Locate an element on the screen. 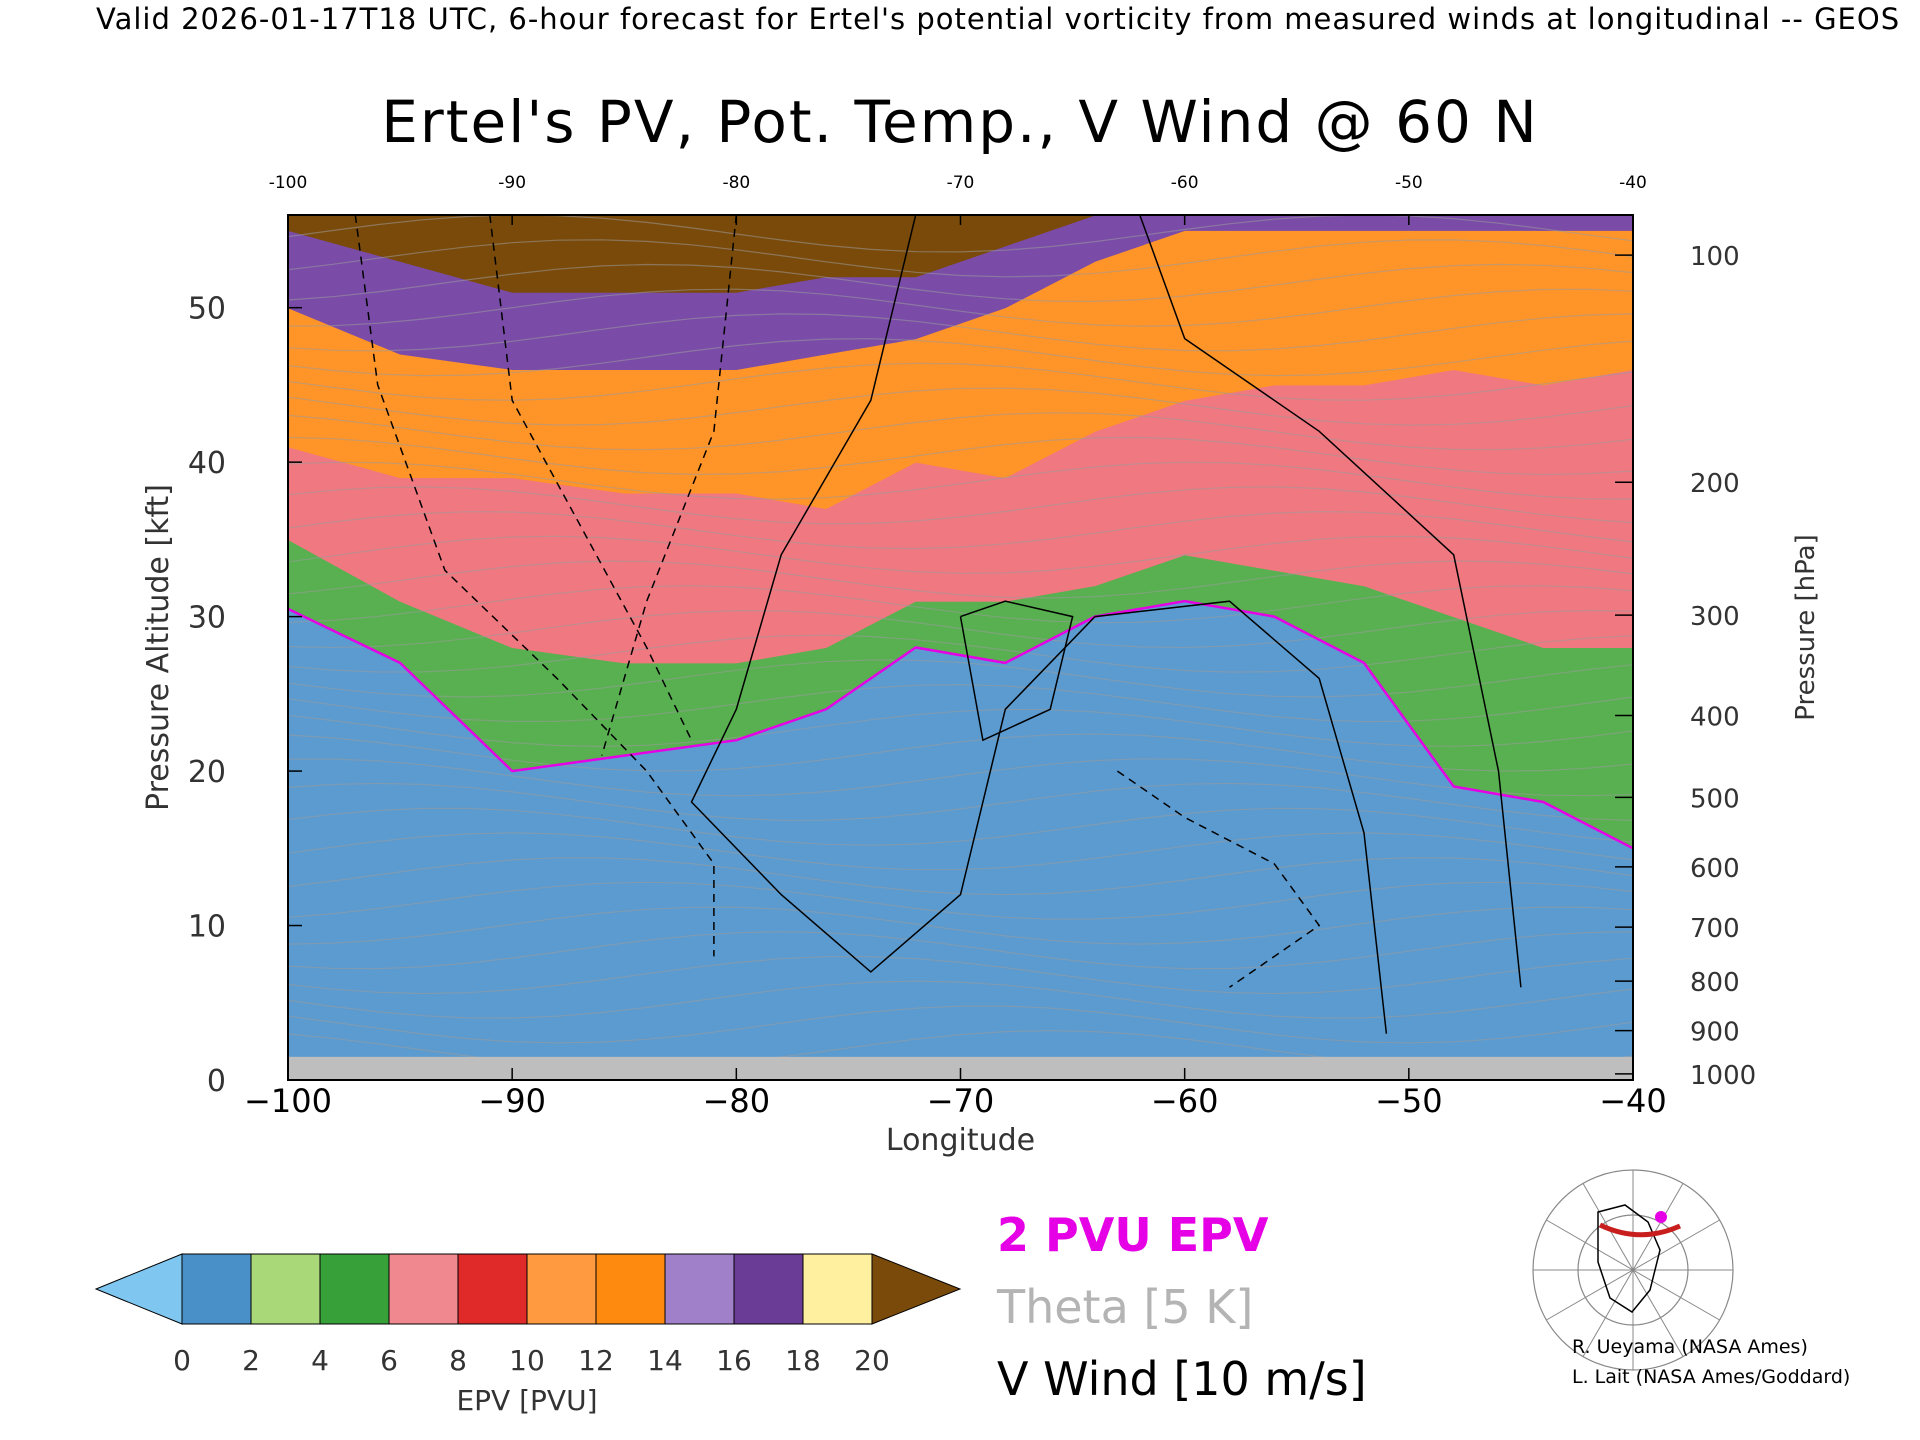  colorbar-title: EPV [PVU] is located at coordinates (526, 1400).